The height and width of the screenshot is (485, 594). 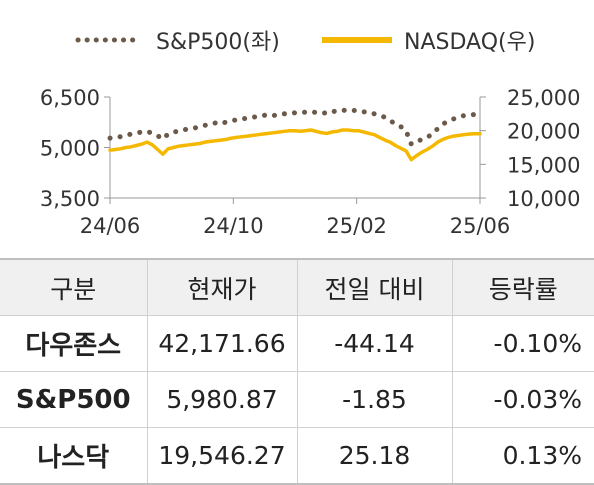 What do you see at coordinates (221, 287) in the screenshot?
I see `header-current-price: 현재가` at bounding box center [221, 287].